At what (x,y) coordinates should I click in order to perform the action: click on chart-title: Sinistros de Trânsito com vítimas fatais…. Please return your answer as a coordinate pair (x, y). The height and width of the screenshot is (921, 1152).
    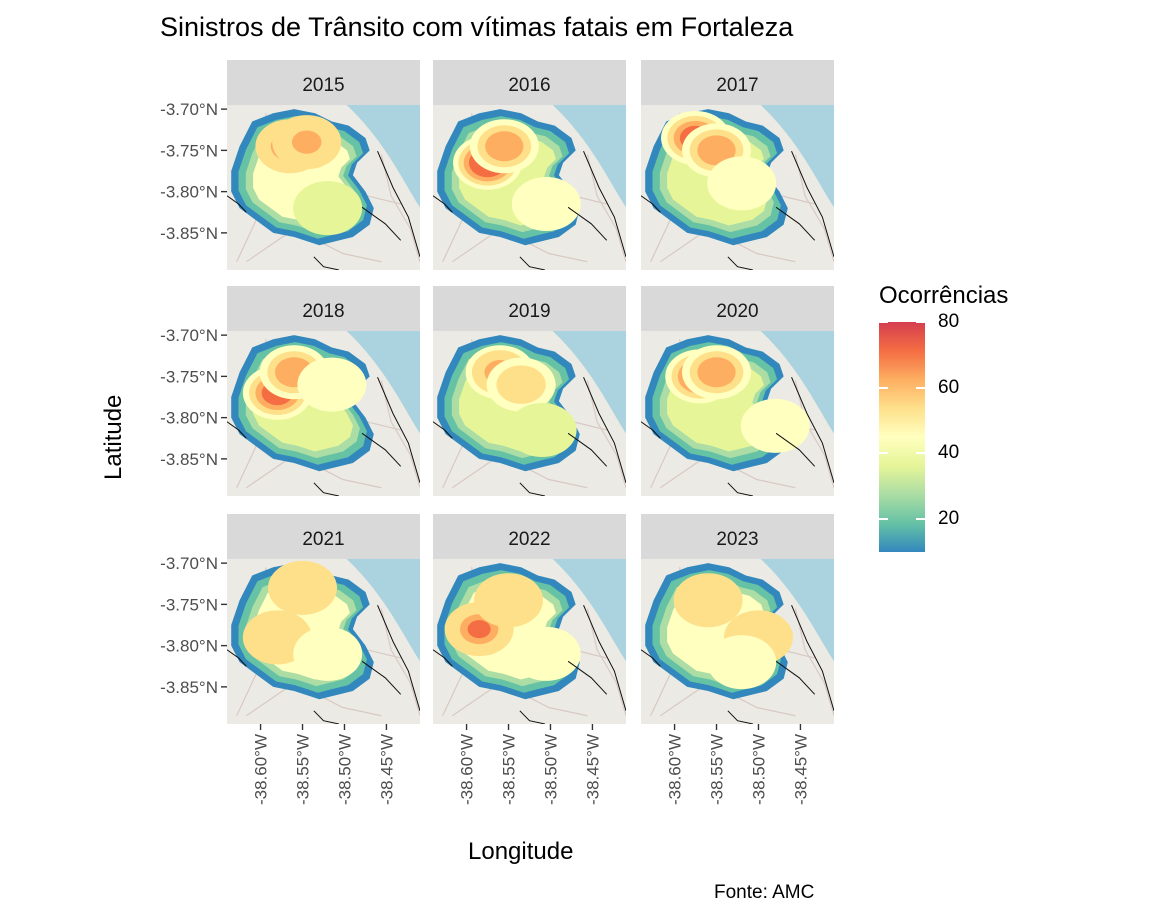
    Looking at the image, I should click on (477, 27).